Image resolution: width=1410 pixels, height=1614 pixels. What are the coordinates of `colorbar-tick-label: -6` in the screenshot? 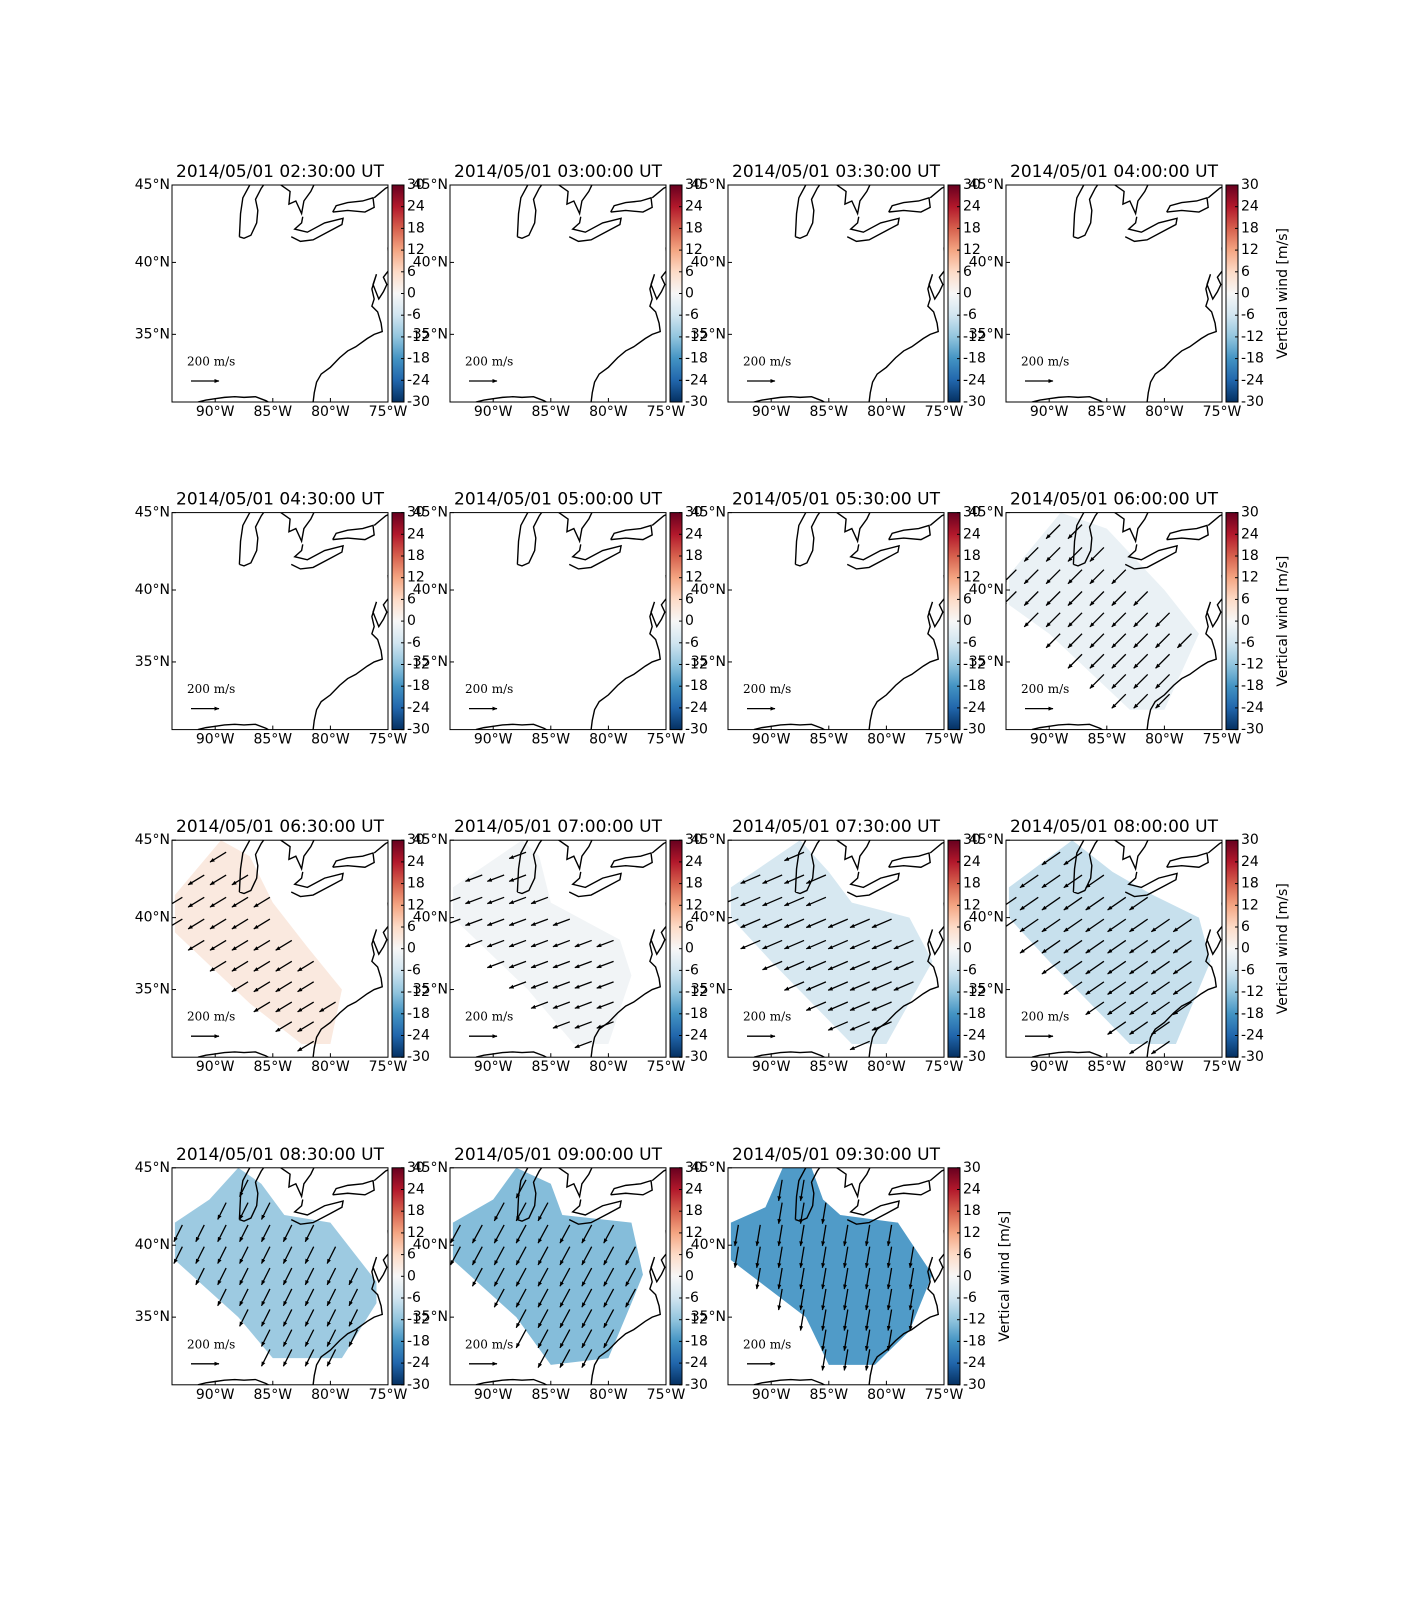 It's located at (692, 970).